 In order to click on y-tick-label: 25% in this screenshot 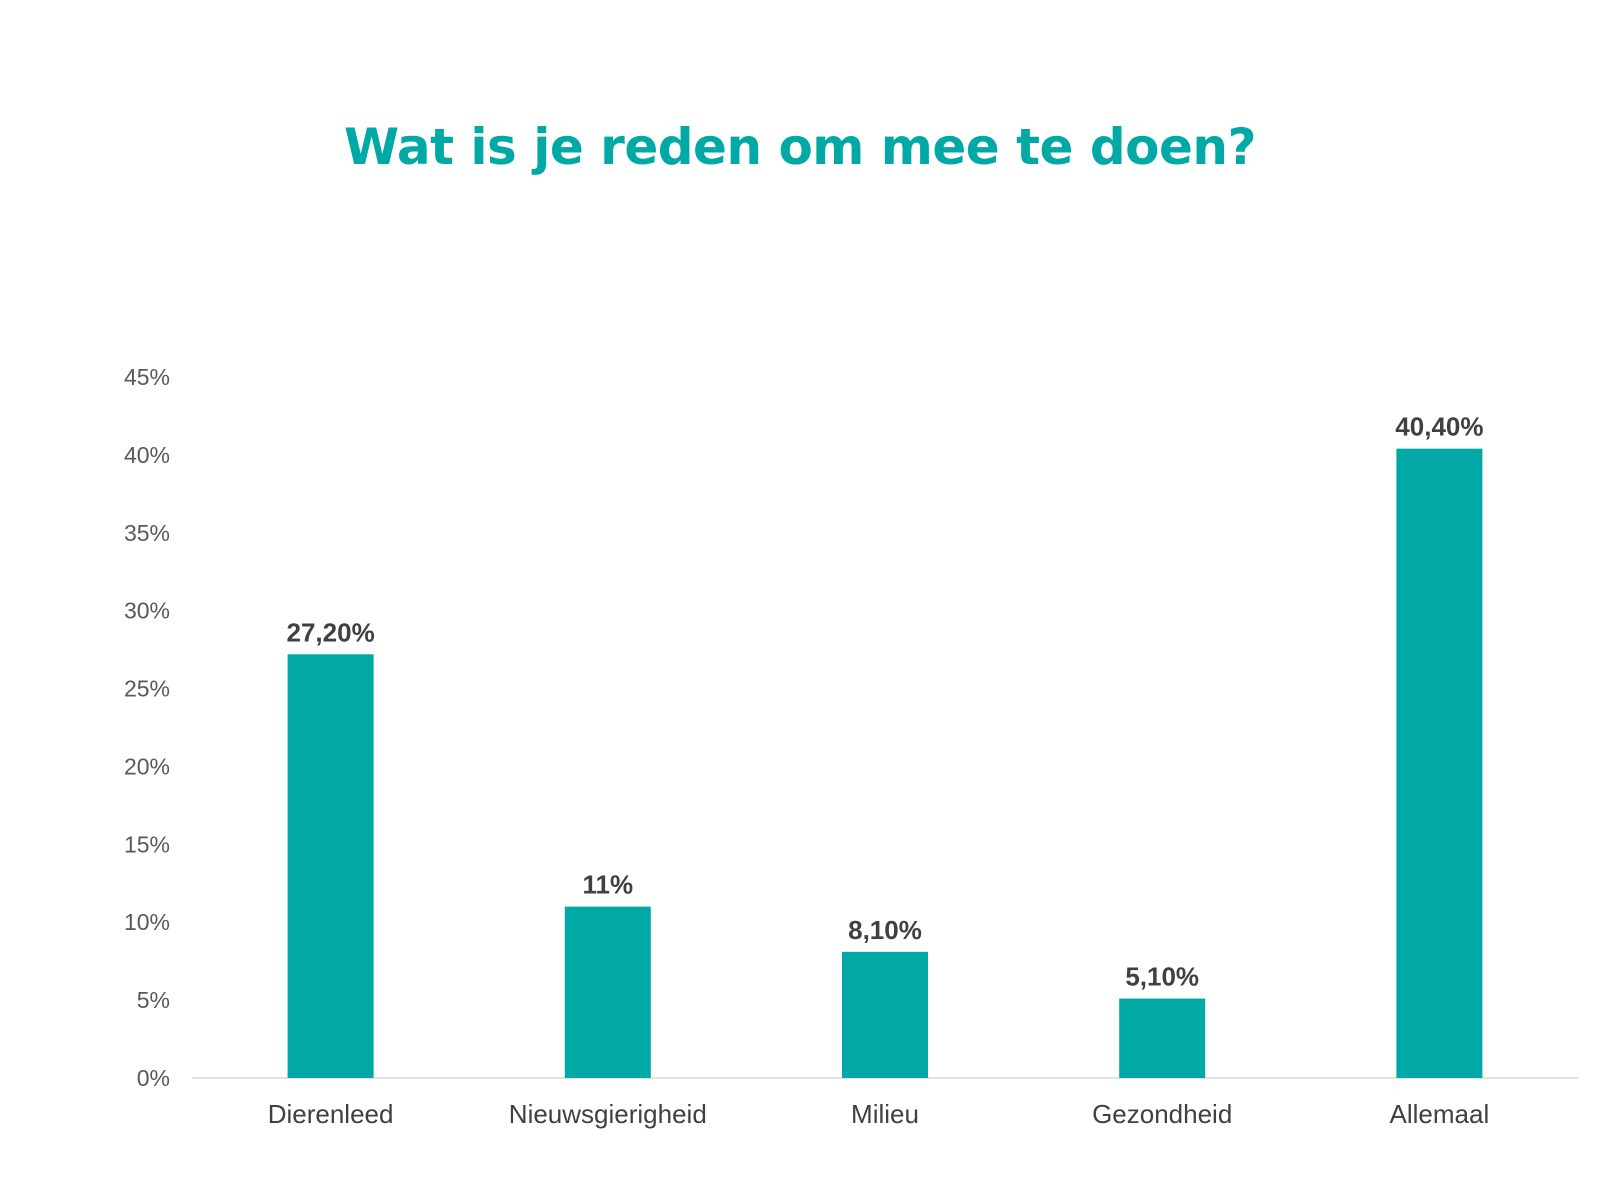, I will do `click(147, 689)`.